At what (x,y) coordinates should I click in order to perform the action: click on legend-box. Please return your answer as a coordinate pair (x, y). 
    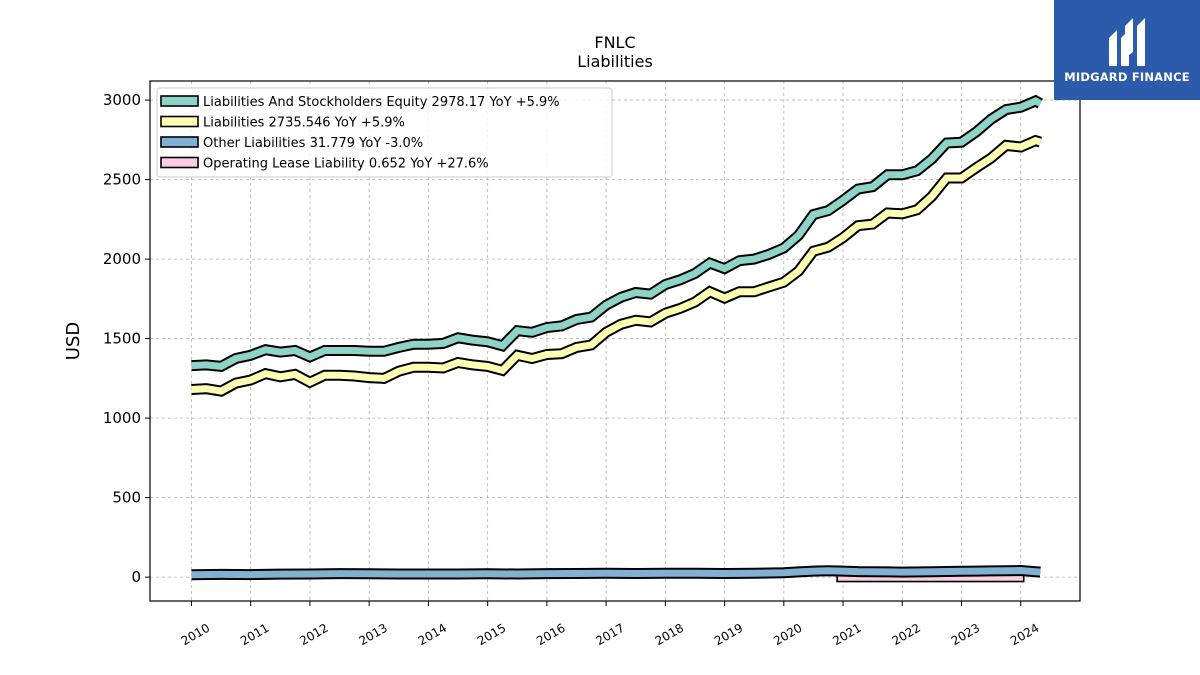
    Looking at the image, I should click on (384, 132).